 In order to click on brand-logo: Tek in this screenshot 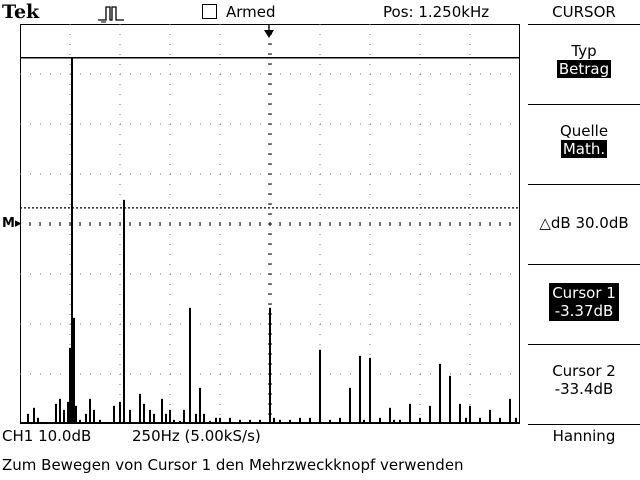, I will do `click(21, 12)`.